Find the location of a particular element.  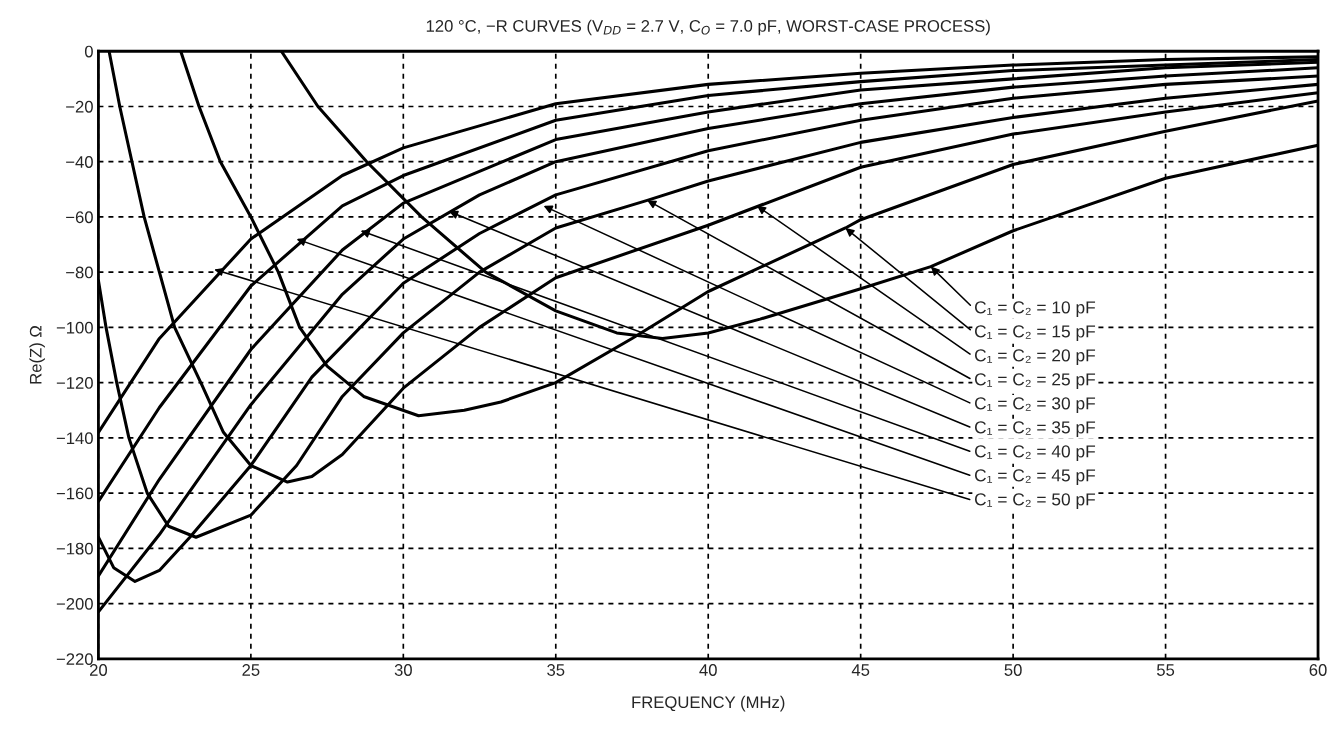

x-axis-title: FREQUENCY (MHz) is located at coordinates (708, 703).